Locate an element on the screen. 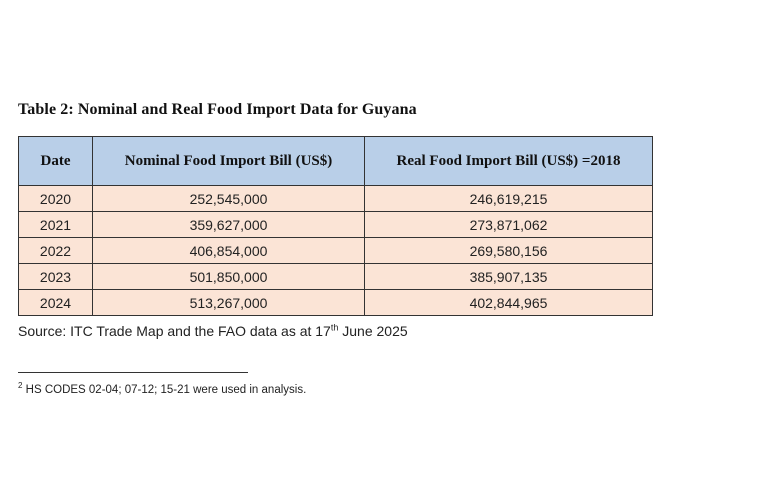 The width and height of the screenshot is (768, 503). table-row: 2020 252,545,000 246,619,215 is located at coordinates (335, 198).